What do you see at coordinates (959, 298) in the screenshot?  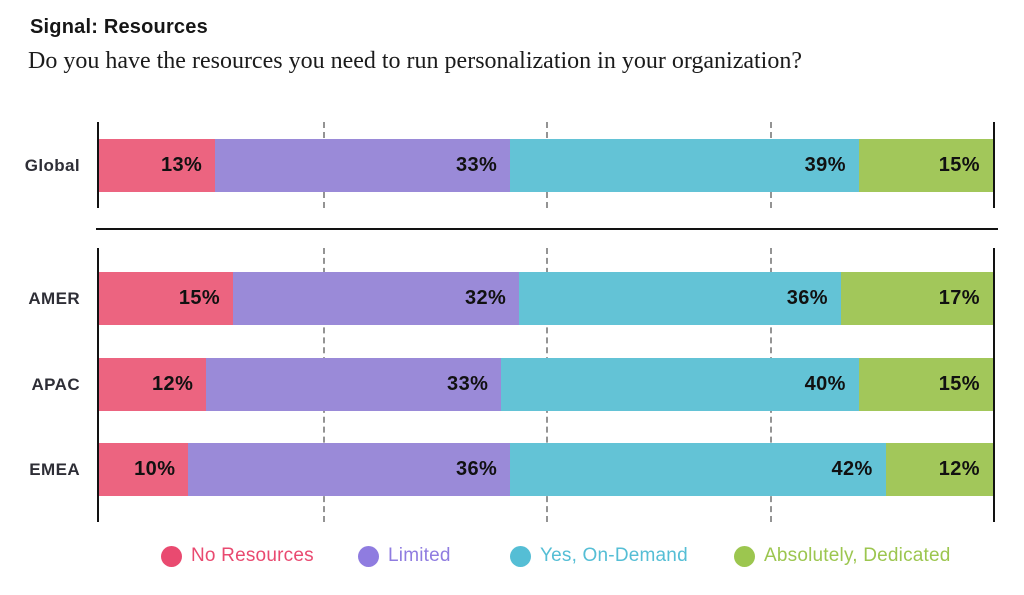 I see `segment-value-label: 17%` at bounding box center [959, 298].